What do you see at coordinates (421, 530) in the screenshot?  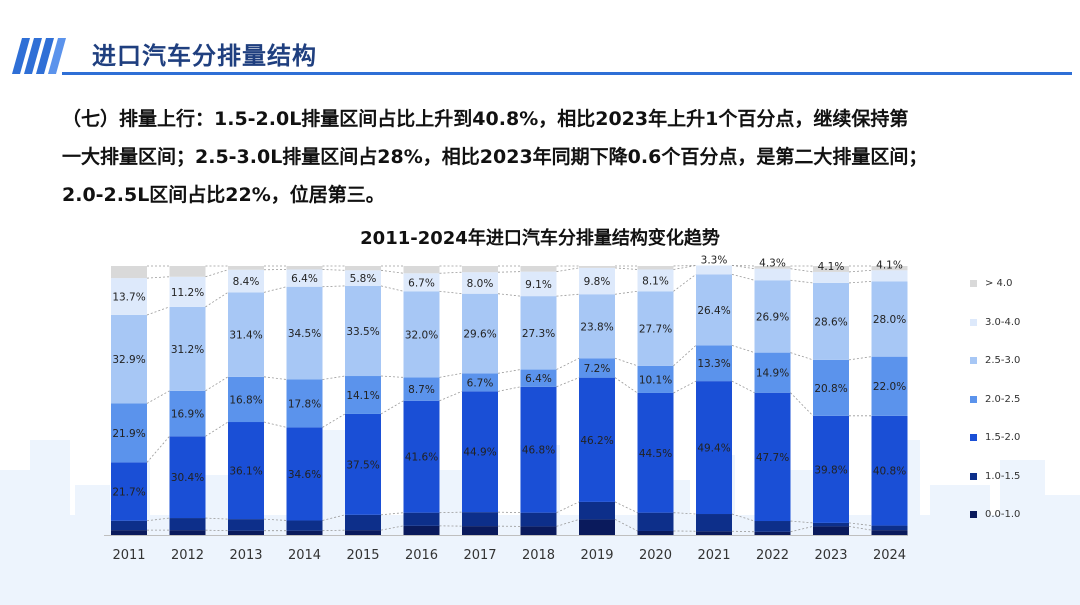 I see `bar-segment-0.01.0-2016` at bounding box center [421, 530].